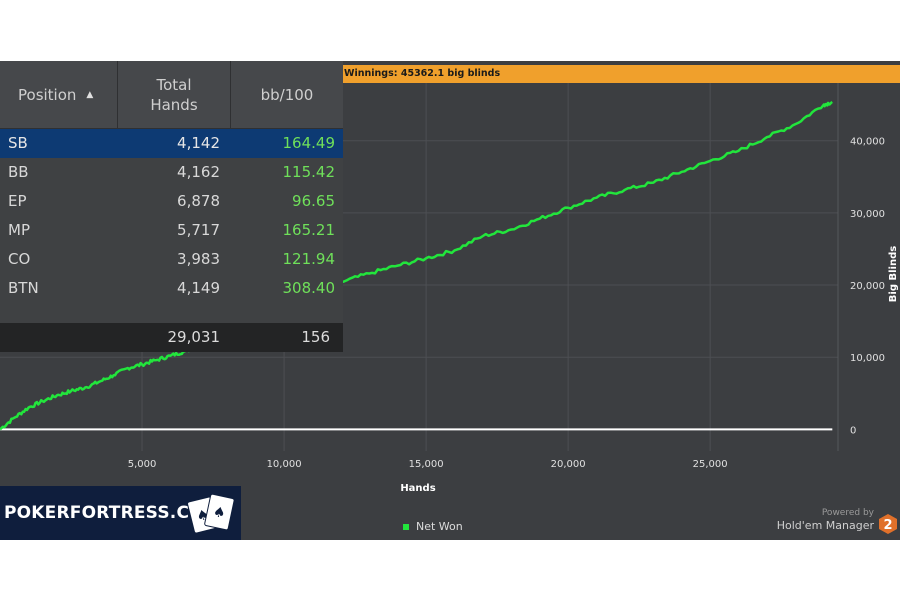  I want to click on table-row-btn: BTN 4,149 308.40, so click(171, 288).